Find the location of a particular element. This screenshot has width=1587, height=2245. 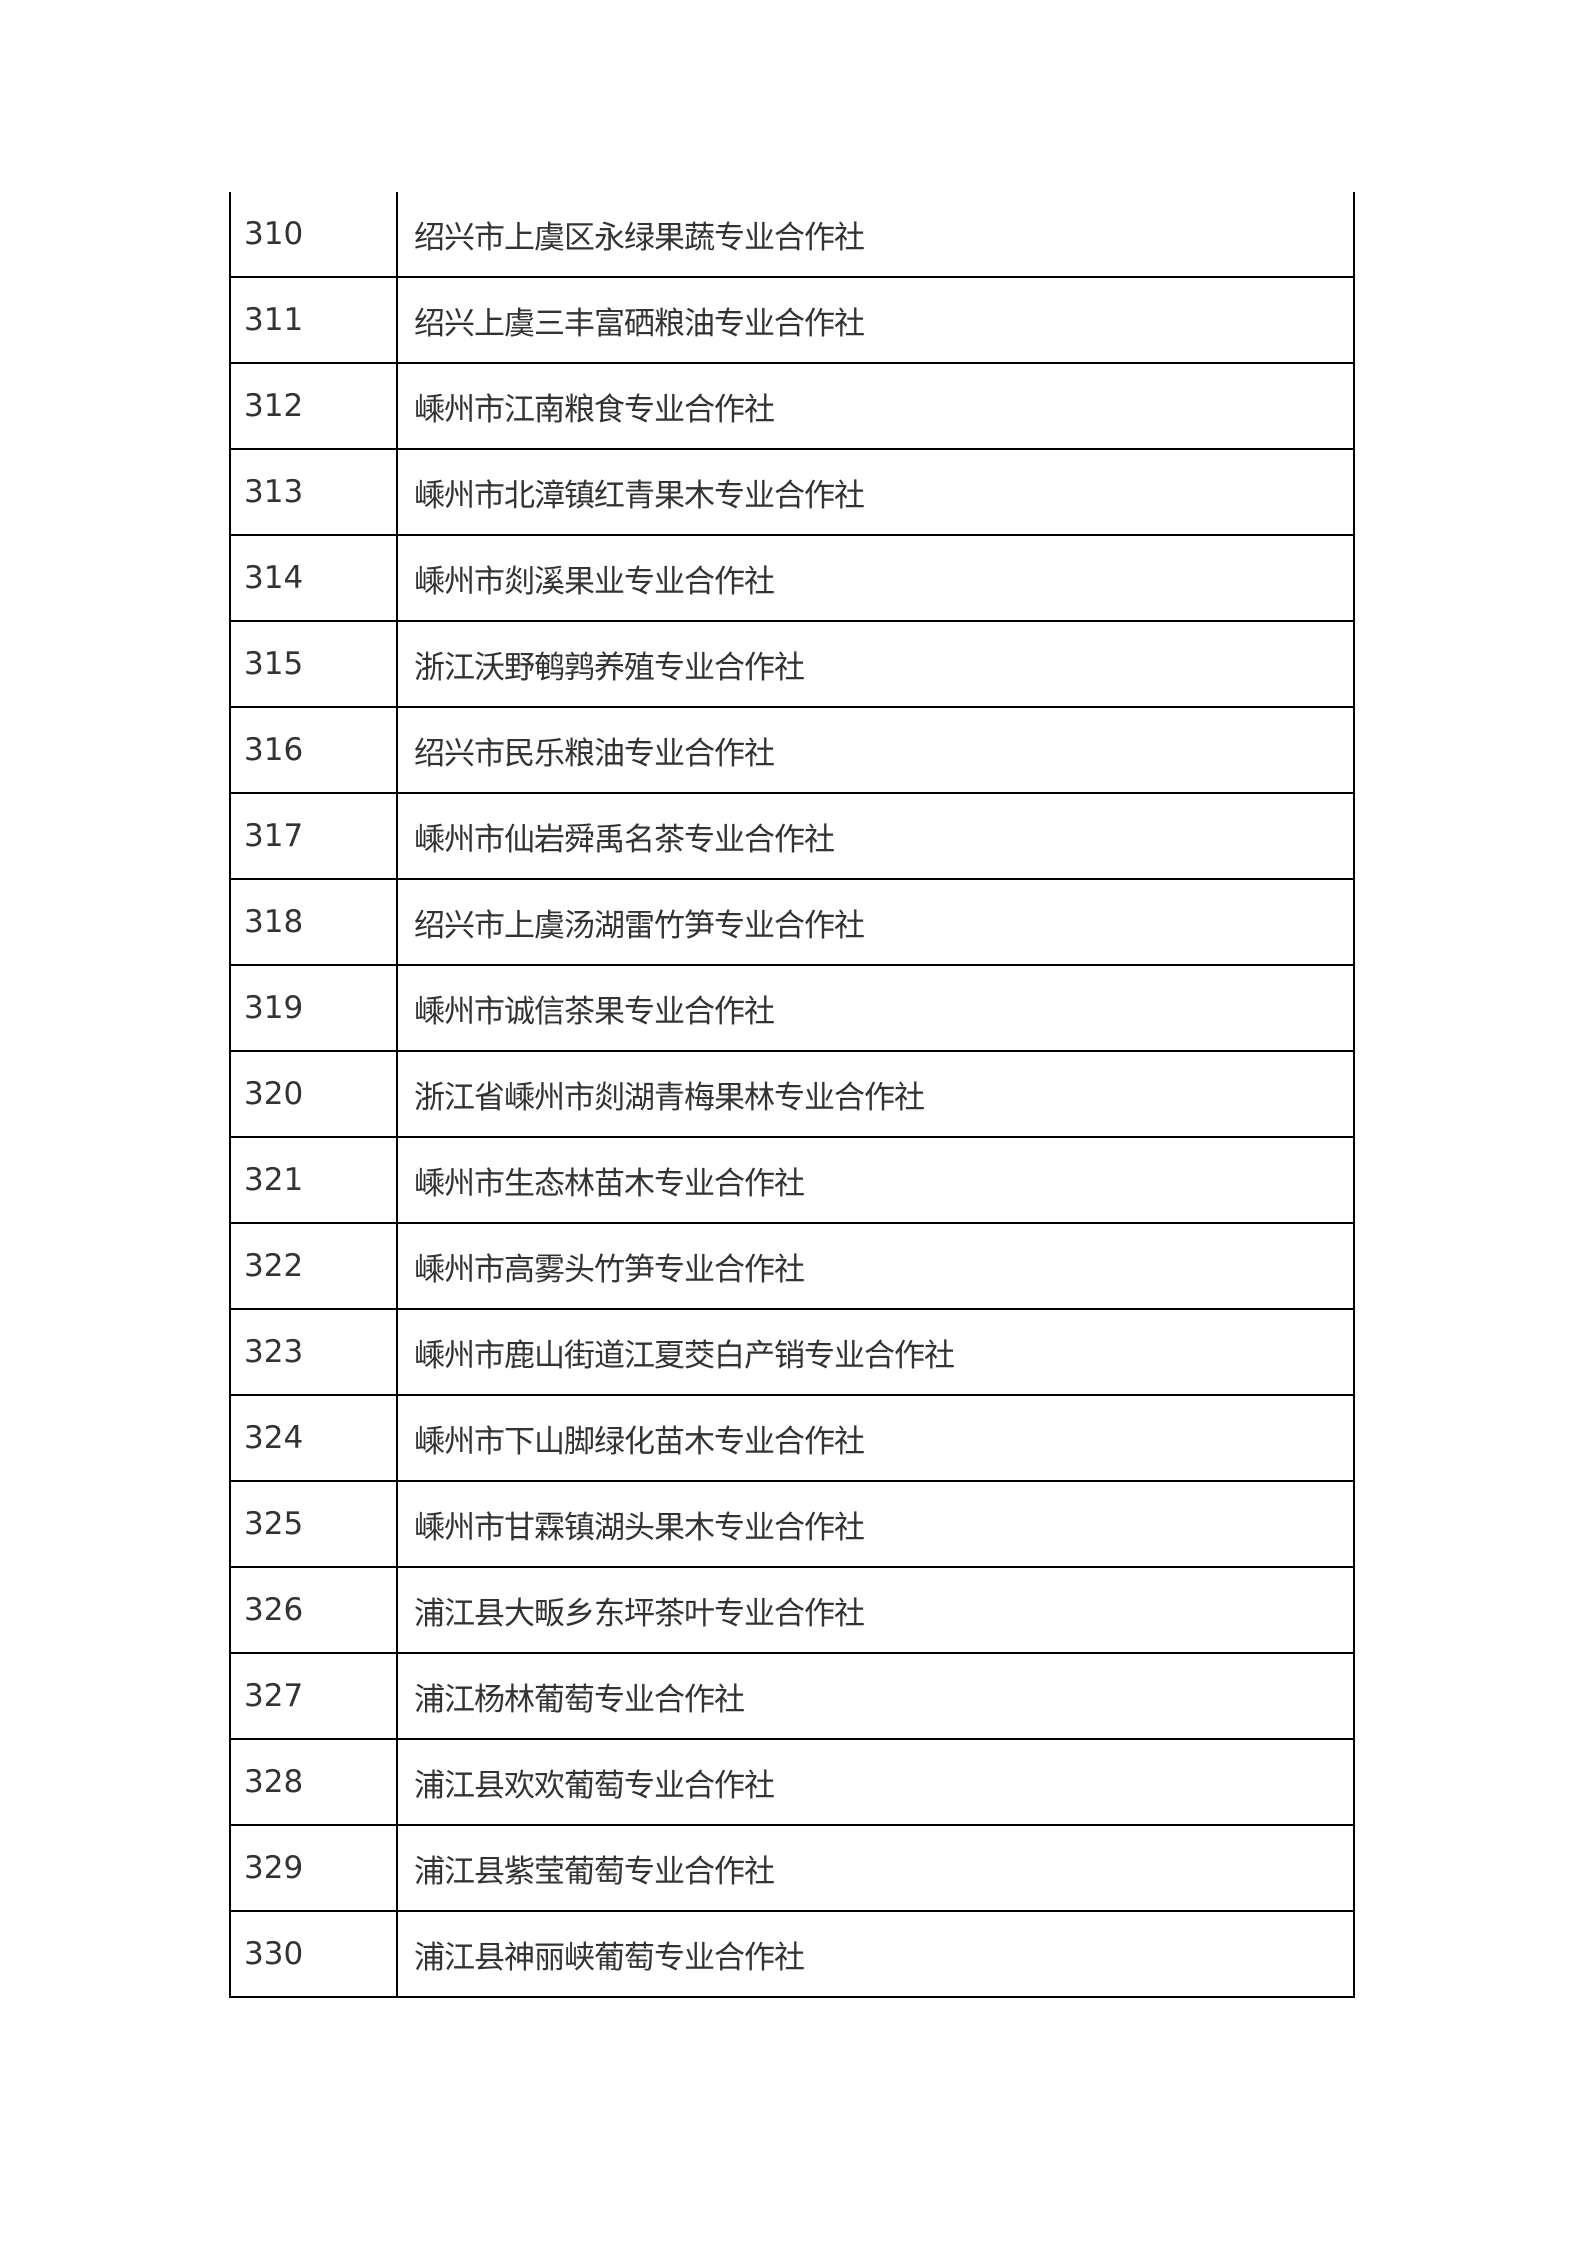

table-row: 316 绍兴市民乐粮油专业合作社 is located at coordinates (792, 751).